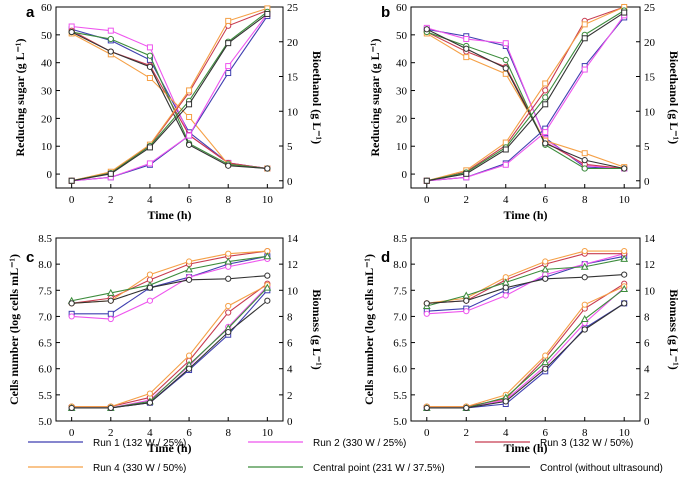 The width and height of the screenshot is (685, 498). I want to click on x-axis-label: Time (h), so click(169, 448).